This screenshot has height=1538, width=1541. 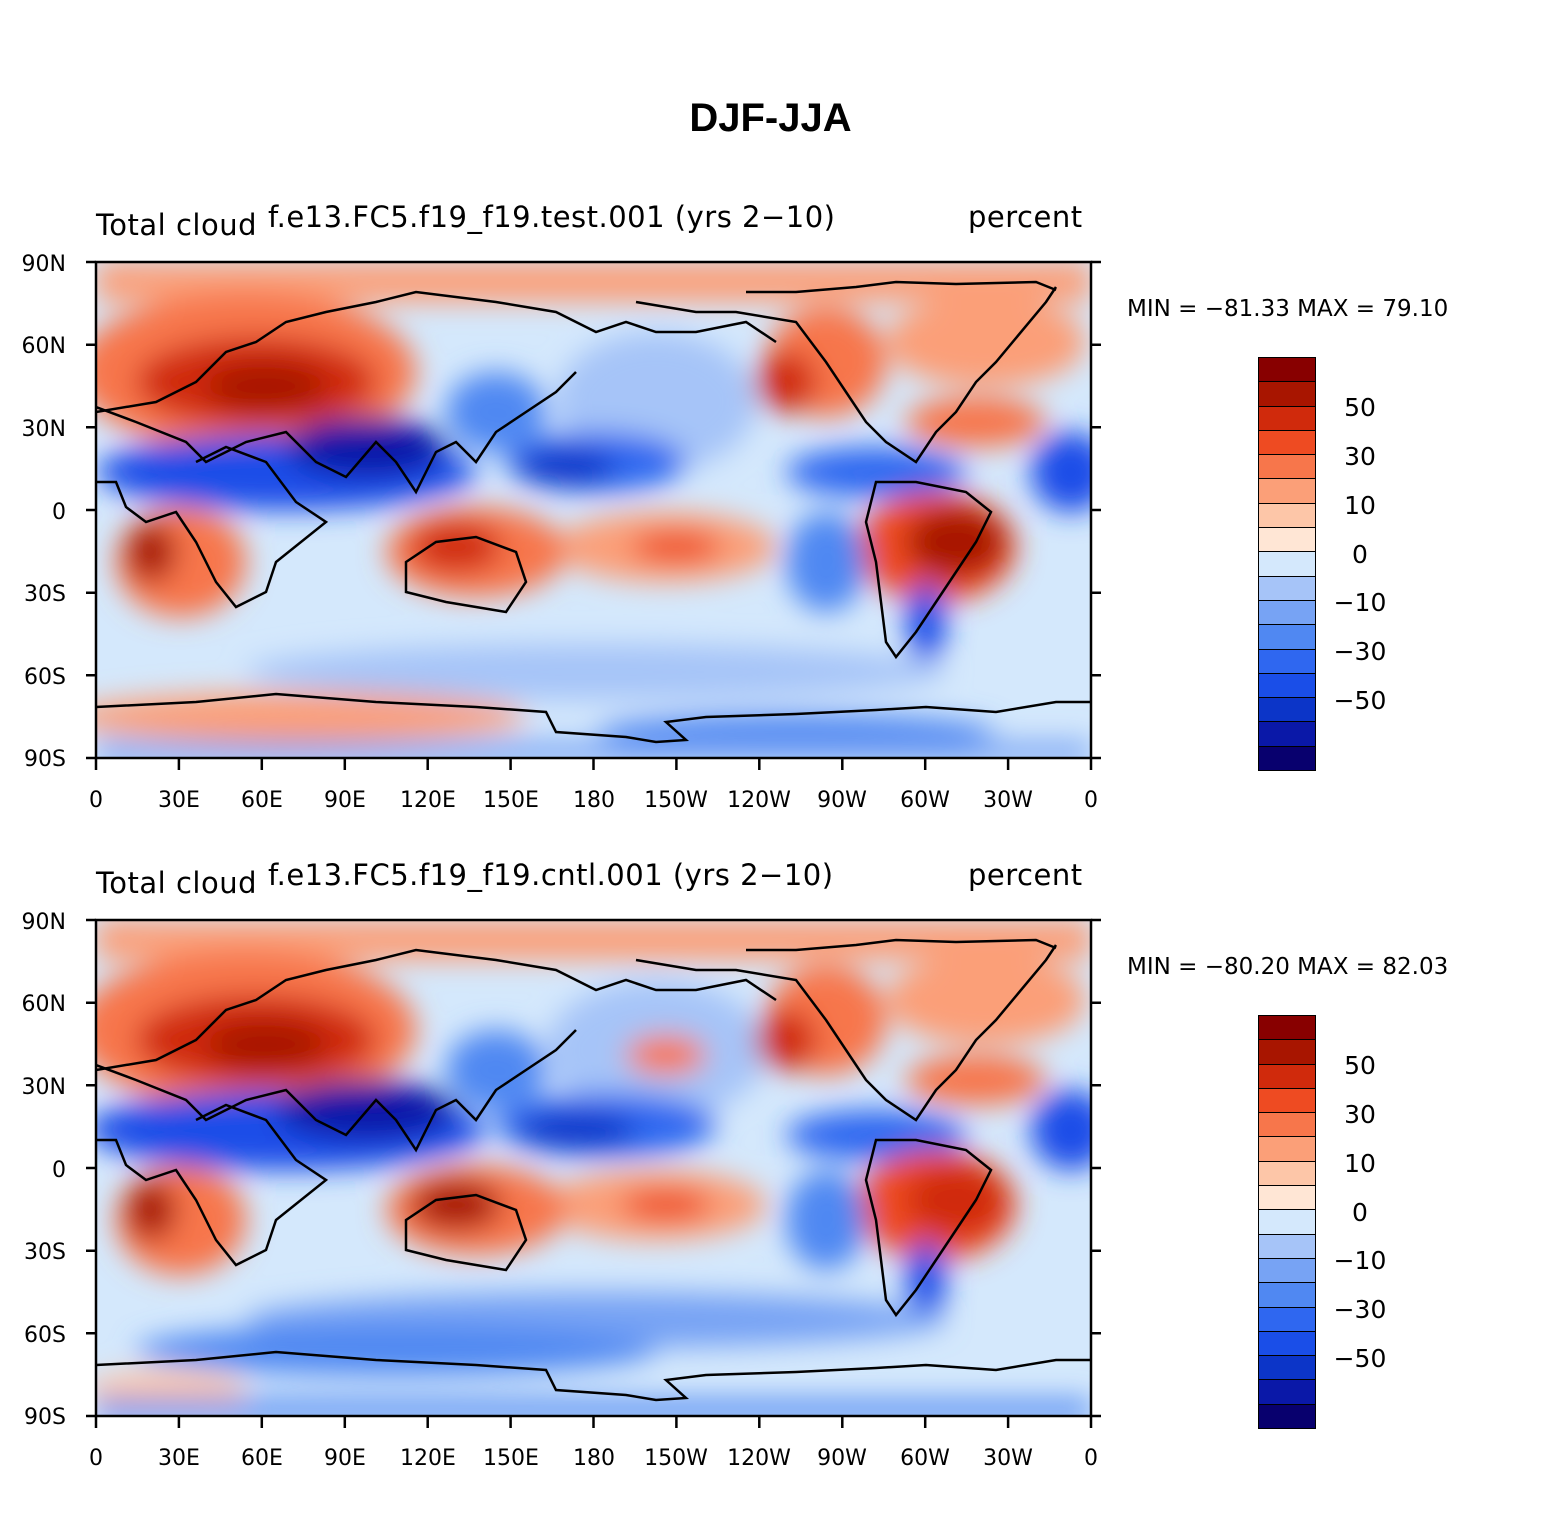 What do you see at coordinates (1288, 309) in the screenshot?
I see `min-max-readout: MIN = −81.33 MAX = 79.10` at bounding box center [1288, 309].